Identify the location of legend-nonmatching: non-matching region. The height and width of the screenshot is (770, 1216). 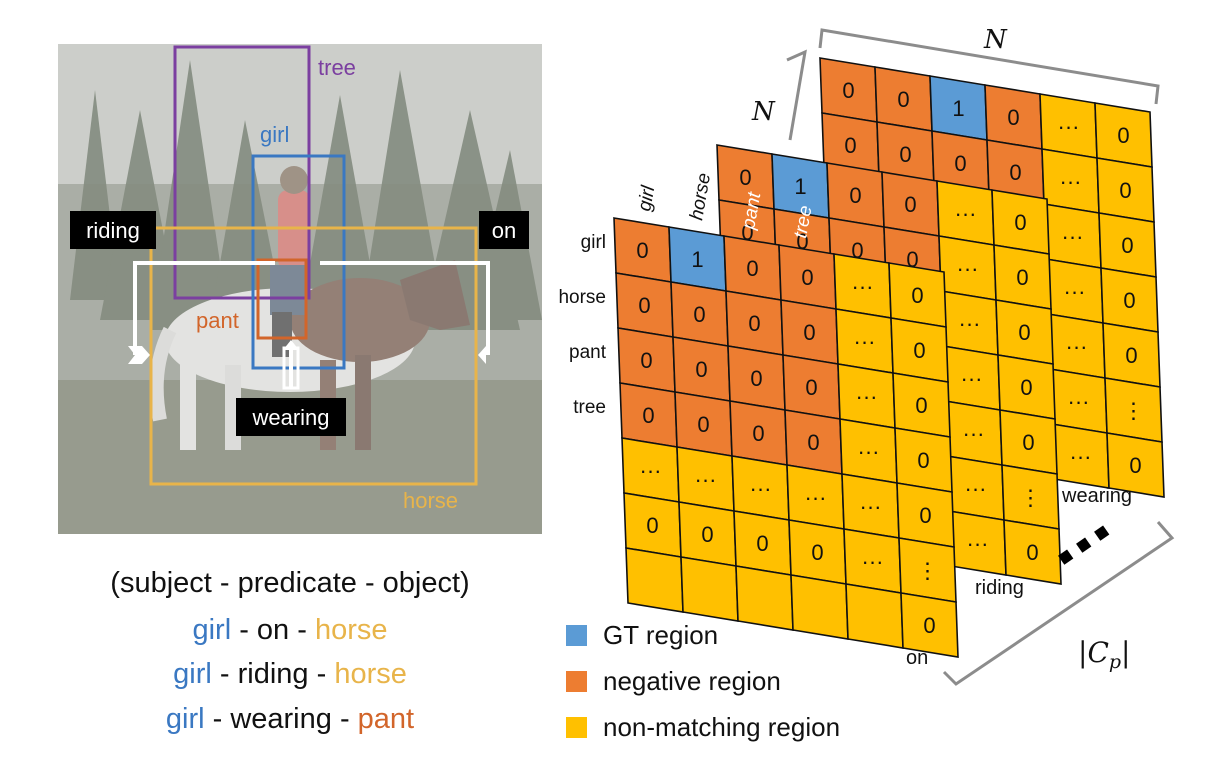
(703, 727).